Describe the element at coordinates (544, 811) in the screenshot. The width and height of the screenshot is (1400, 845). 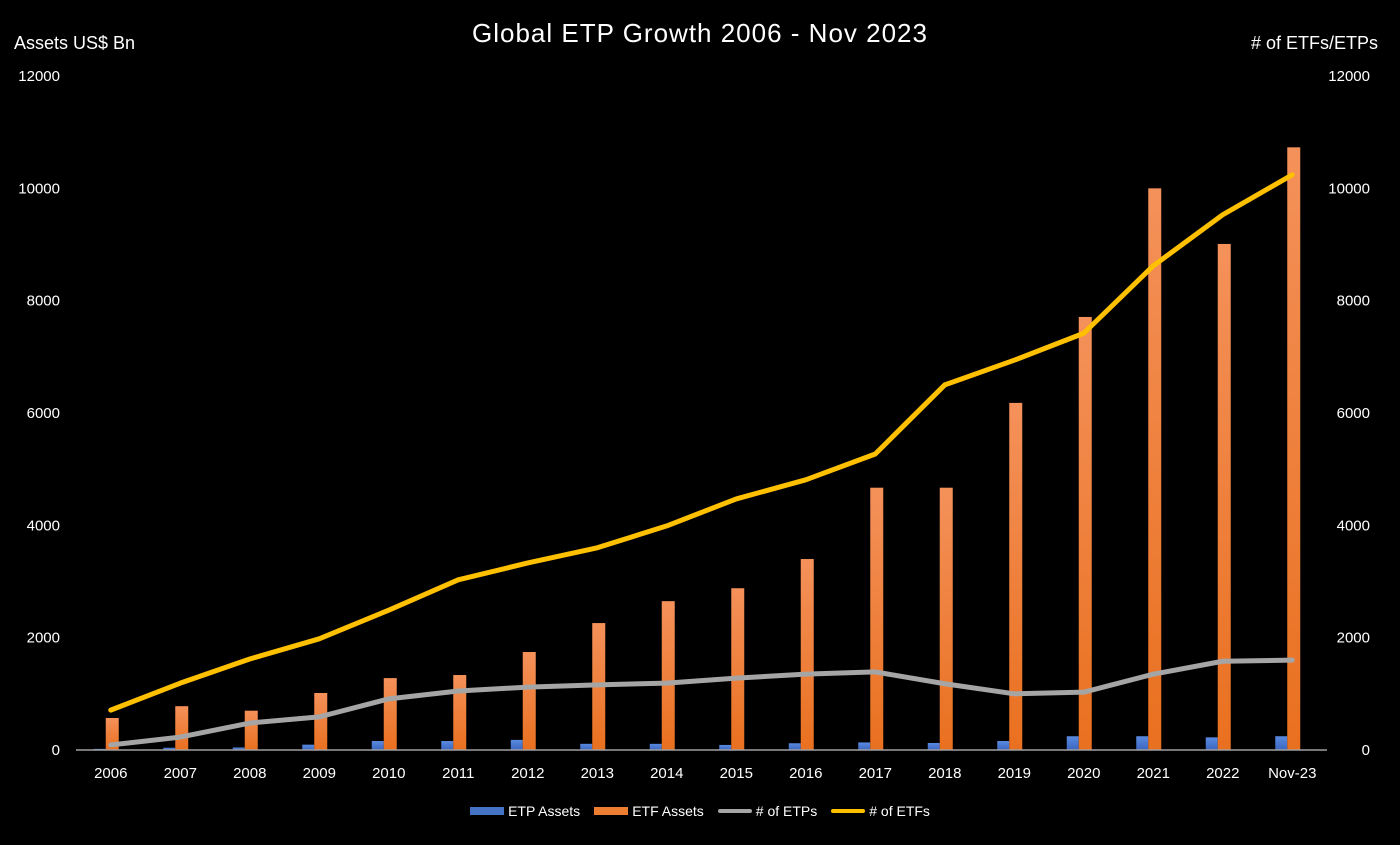
I see `legend-label: ETP Assets` at that location.